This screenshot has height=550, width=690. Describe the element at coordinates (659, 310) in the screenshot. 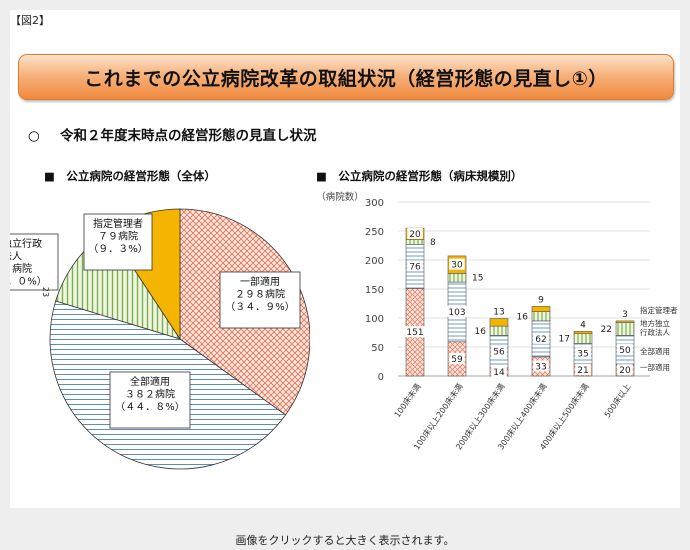

I see `legend-label: 指定管理者` at that location.